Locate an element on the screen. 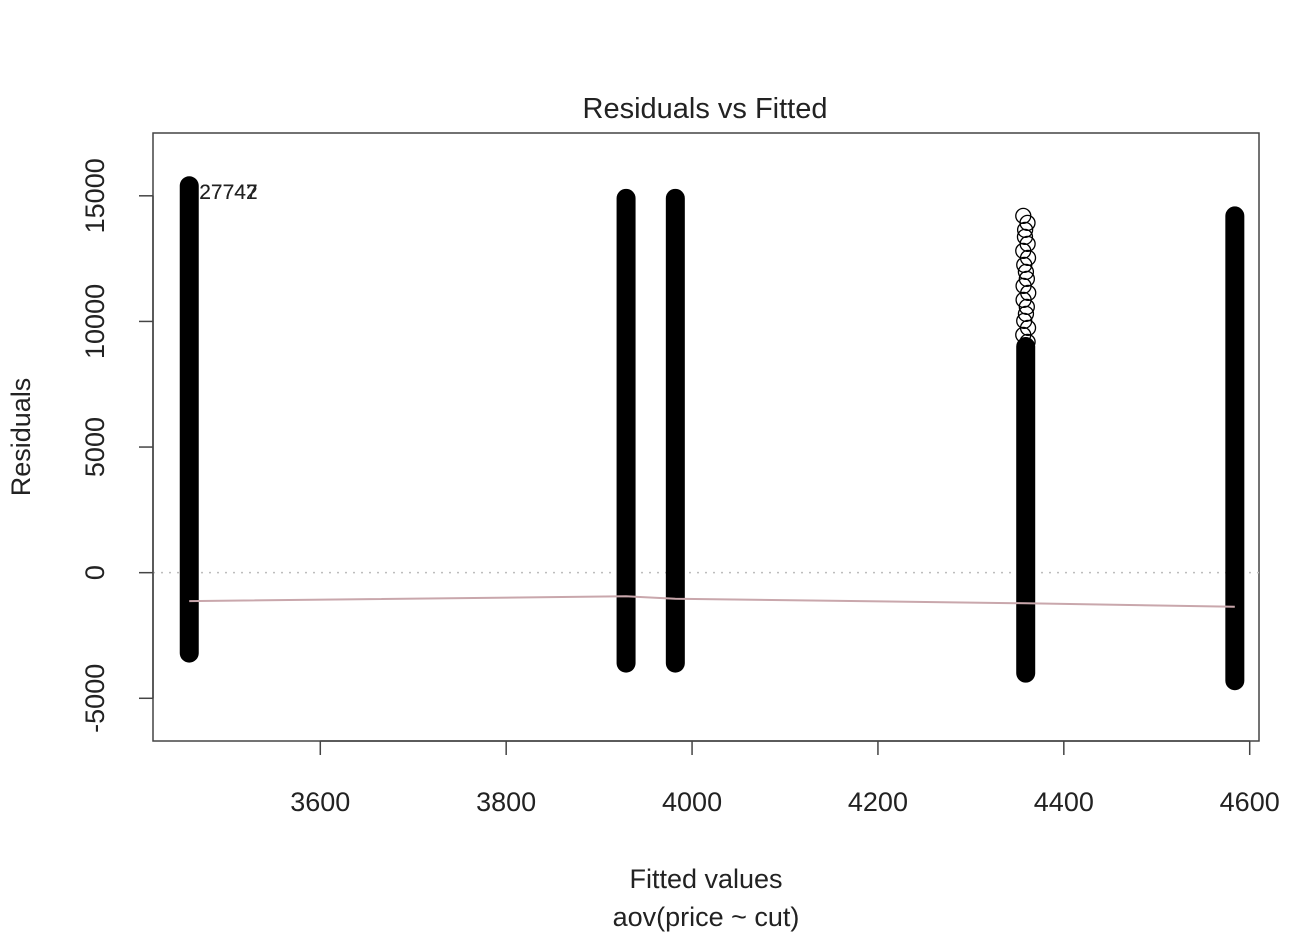 This screenshot has height=934, width=1292. x-tick-label: 4600 is located at coordinates (1250, 802).